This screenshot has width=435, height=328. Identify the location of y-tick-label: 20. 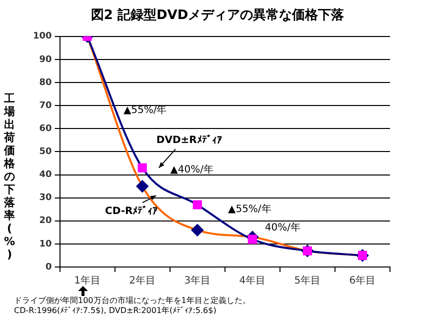
(45, 221).